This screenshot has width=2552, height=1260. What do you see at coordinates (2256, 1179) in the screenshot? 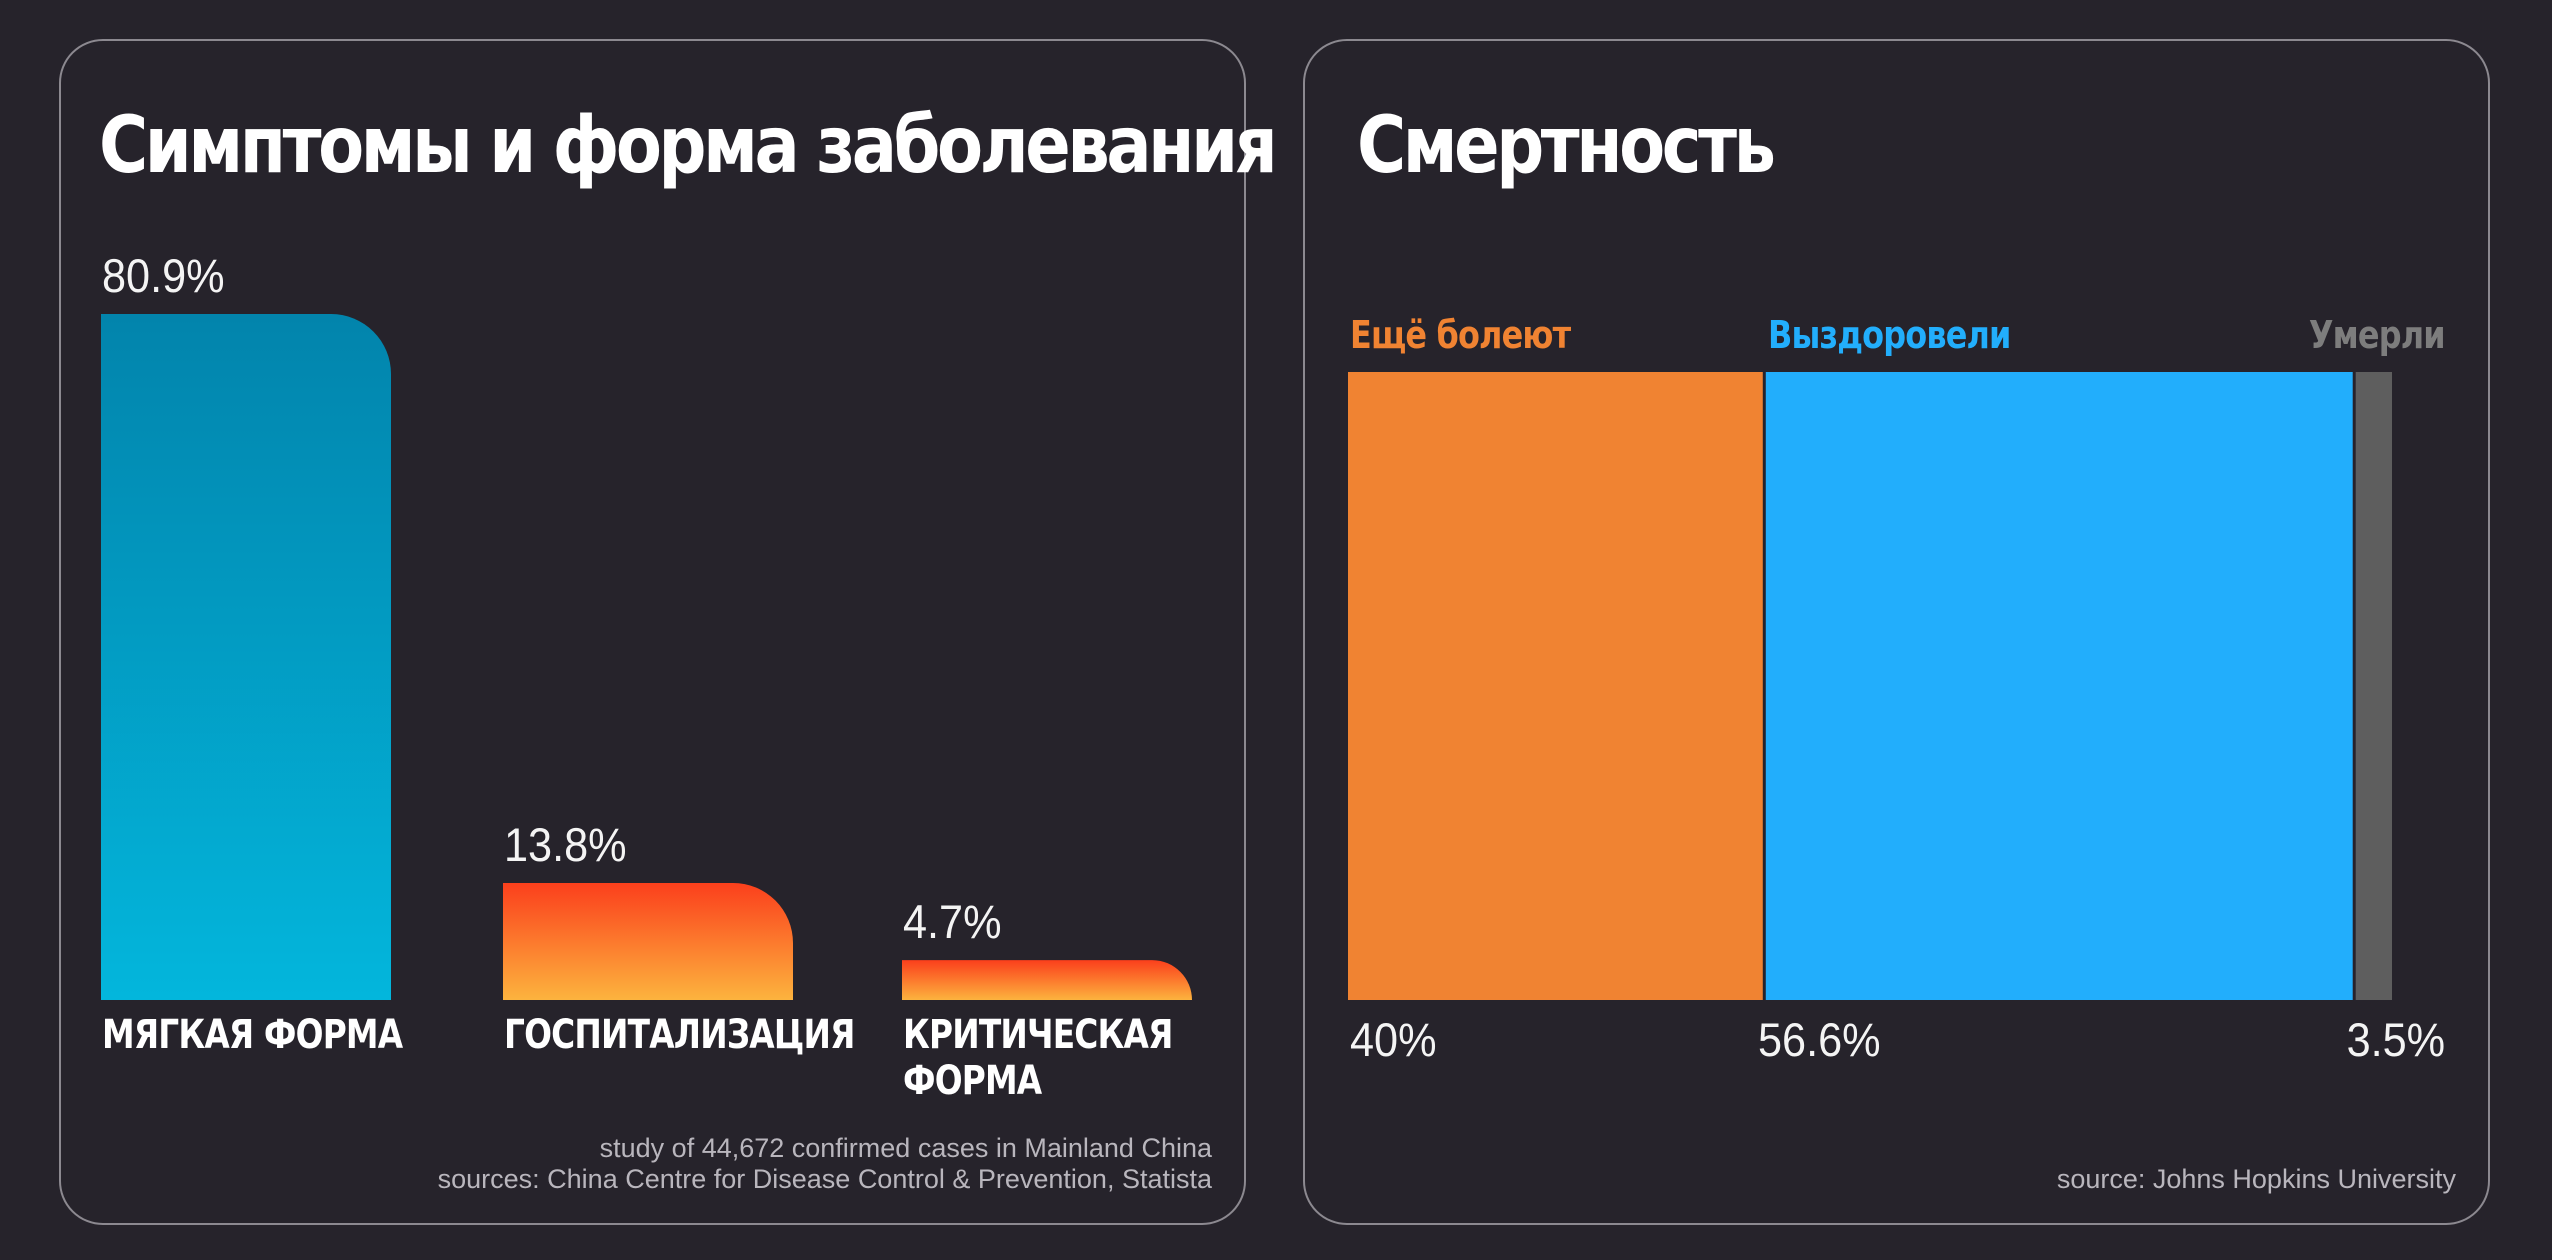
I see `mortality-source: source: Johns Hopkins University` at bounding box center [2256, 1179].